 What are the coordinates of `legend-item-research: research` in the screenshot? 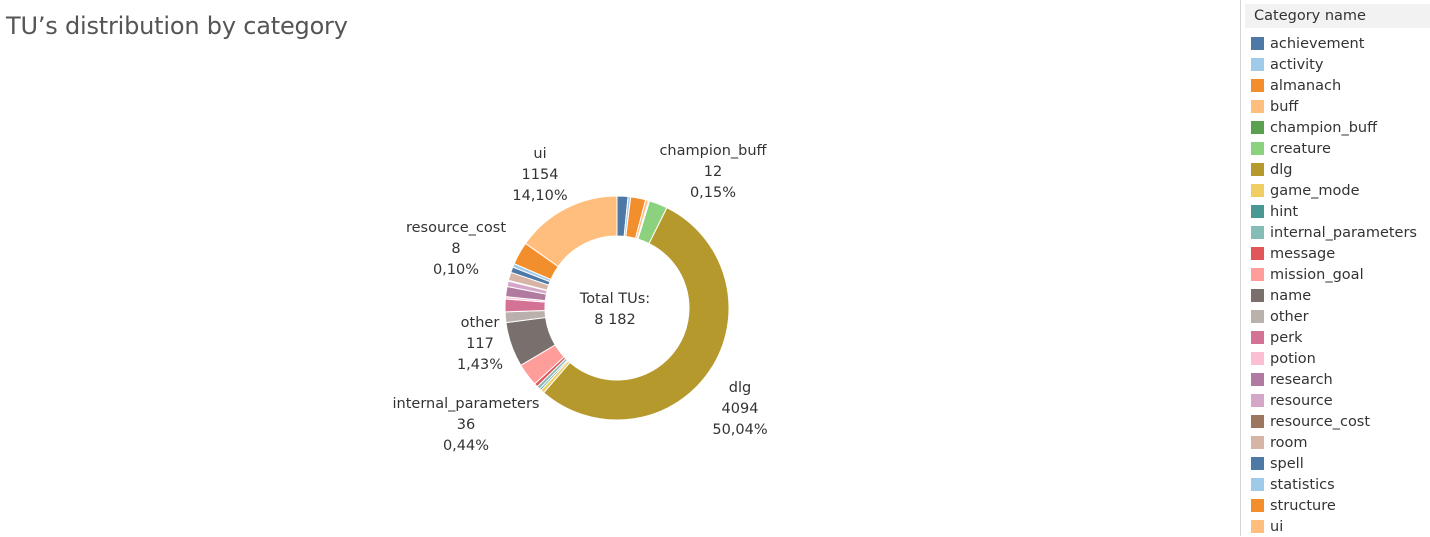 It's located at (1334, 379).